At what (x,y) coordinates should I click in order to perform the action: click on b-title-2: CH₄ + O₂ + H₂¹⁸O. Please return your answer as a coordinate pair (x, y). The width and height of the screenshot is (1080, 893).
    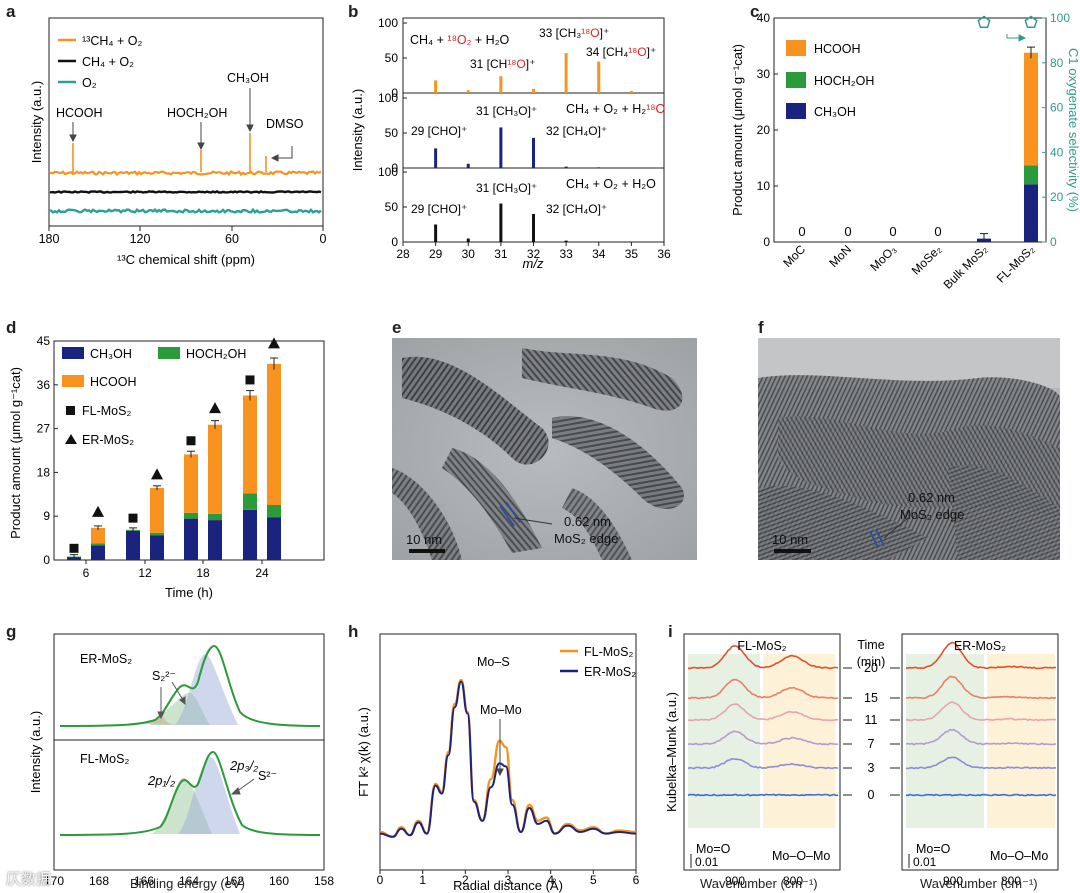
    Looking at the image, I should click on (616, 109).